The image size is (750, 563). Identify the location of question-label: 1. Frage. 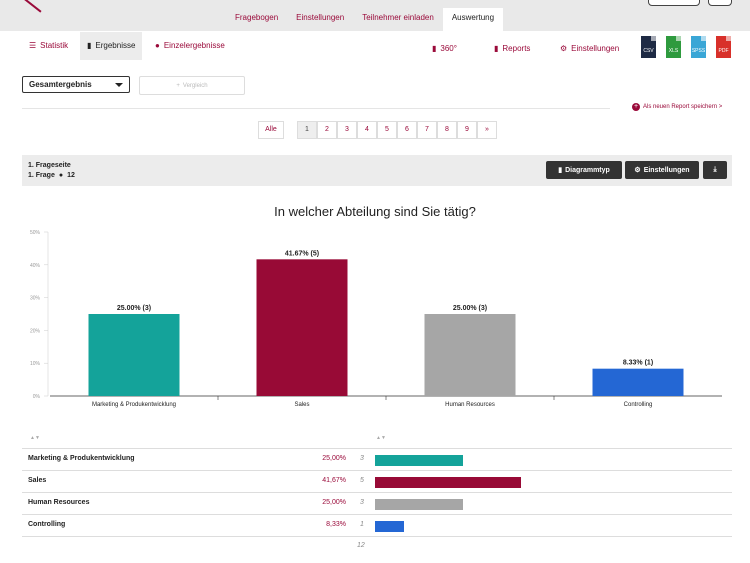
(41, 175).